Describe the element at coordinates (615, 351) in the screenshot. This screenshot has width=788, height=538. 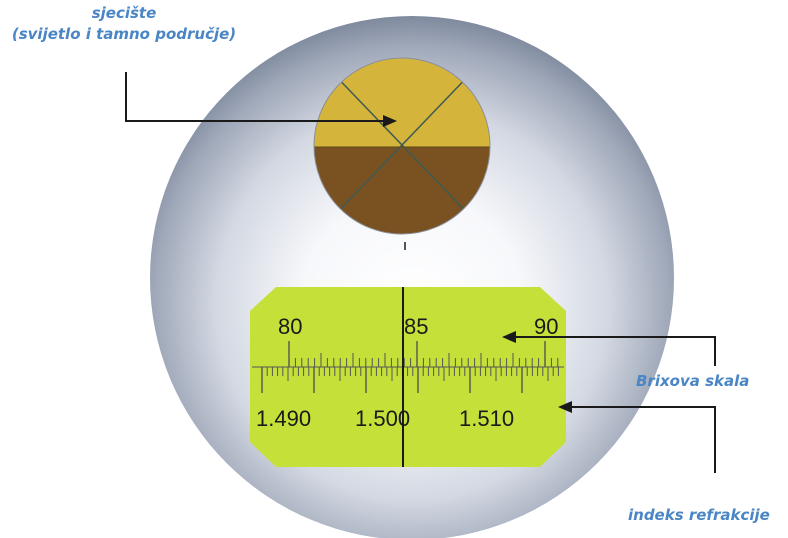
I see `arrow-brix` at that location.